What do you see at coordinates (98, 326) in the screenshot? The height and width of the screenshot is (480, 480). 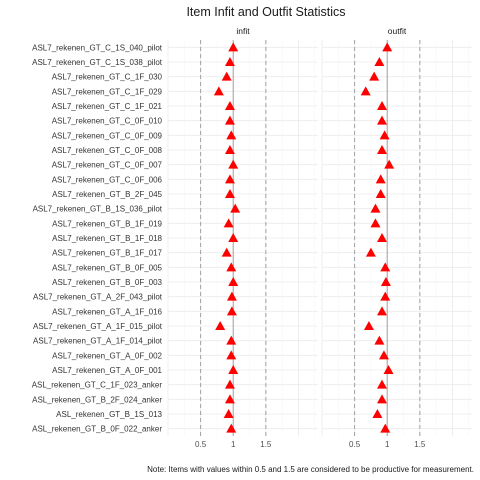 I see `item-label: ASL7_rekenen_GT_A_1F_015_pilot` at bounding box center [98, 326].